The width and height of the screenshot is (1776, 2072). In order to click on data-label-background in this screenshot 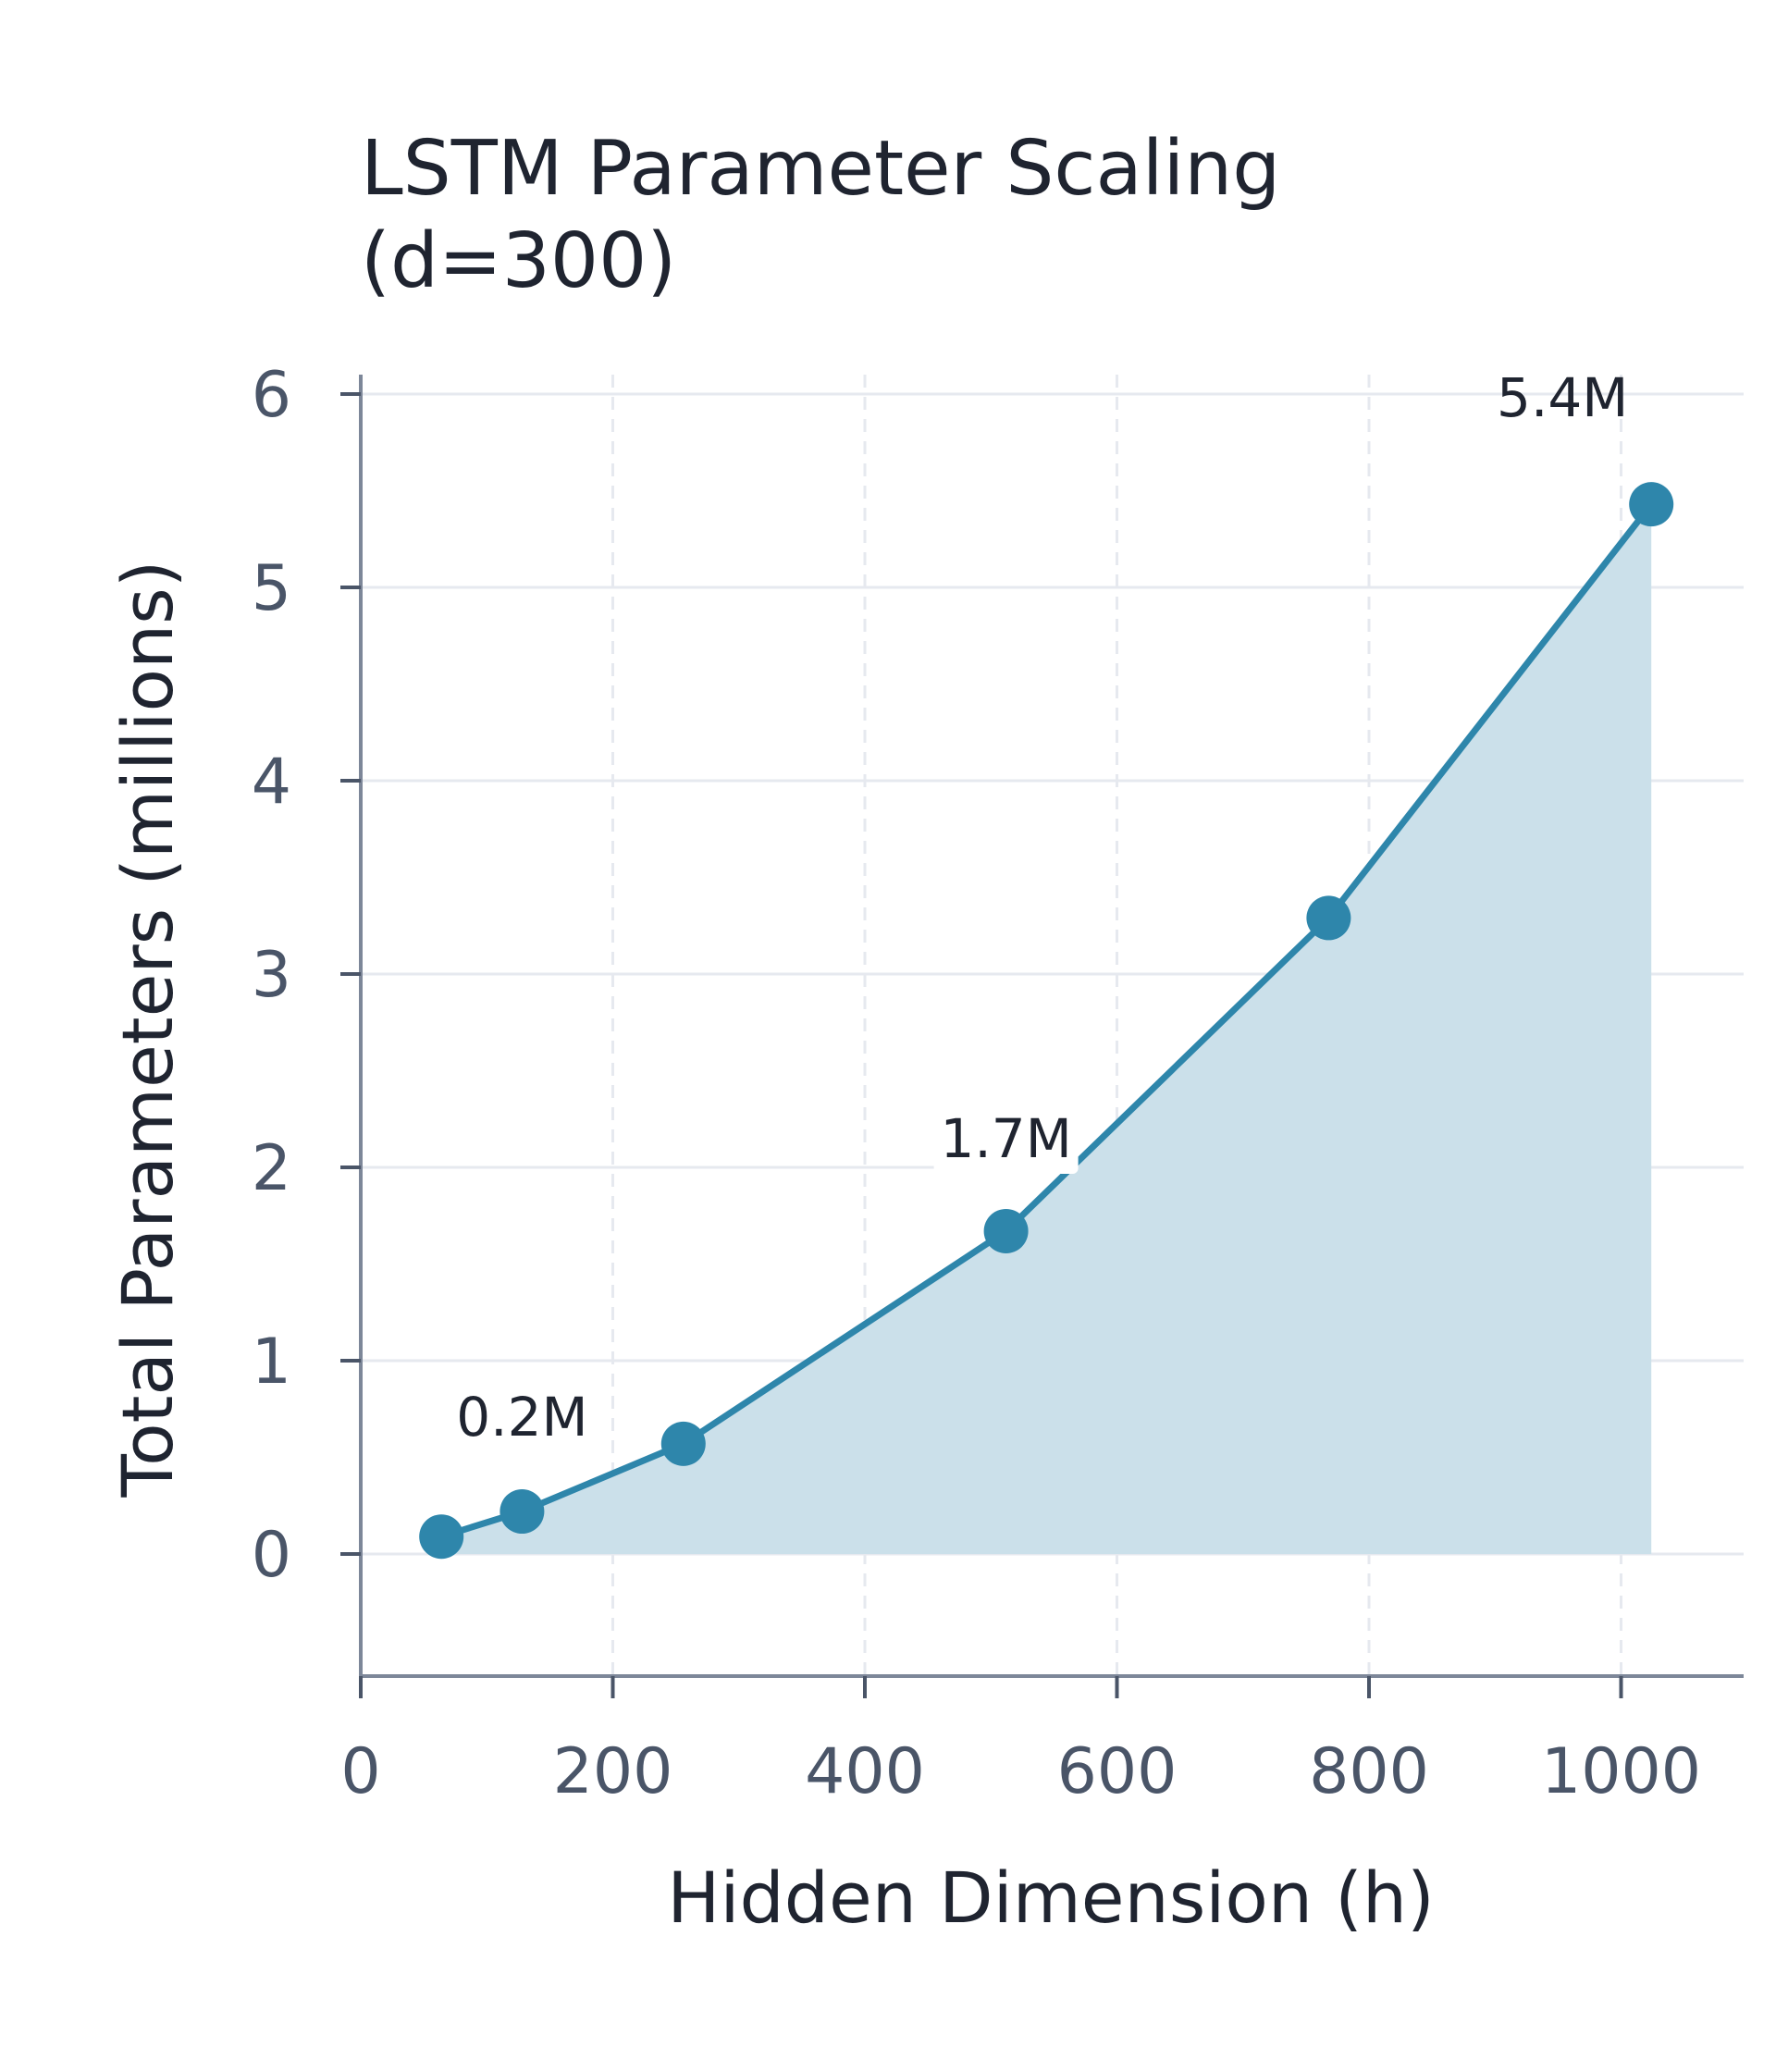, I will do `click(1006, 1139)`.